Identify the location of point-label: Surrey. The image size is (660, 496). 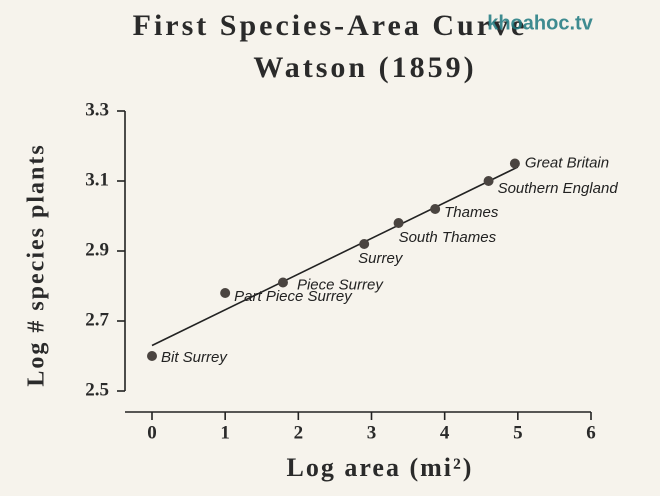
(381, 258).